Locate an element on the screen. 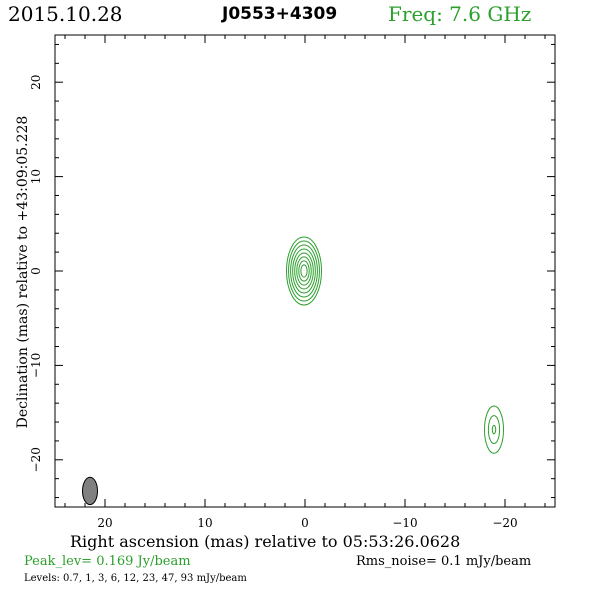  frequency-label: Freq: 7.6 GHz is located at coordinates (460, 14).